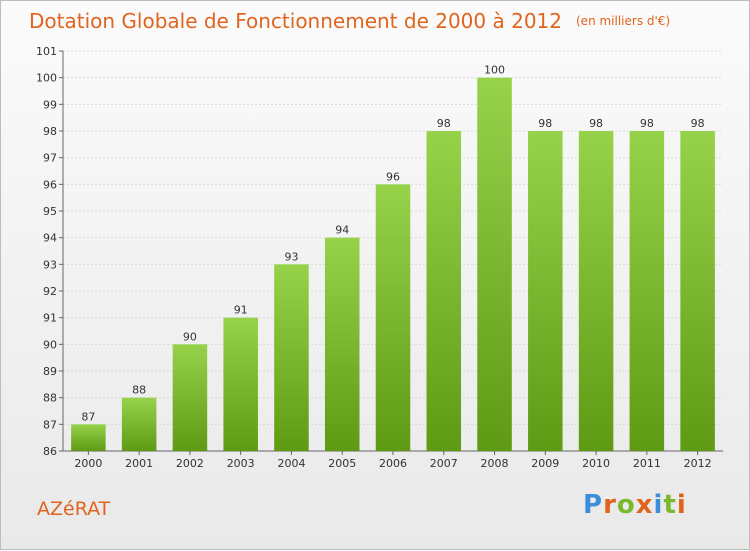  I want to click on y-tick-label: 94, so click(50, 238).